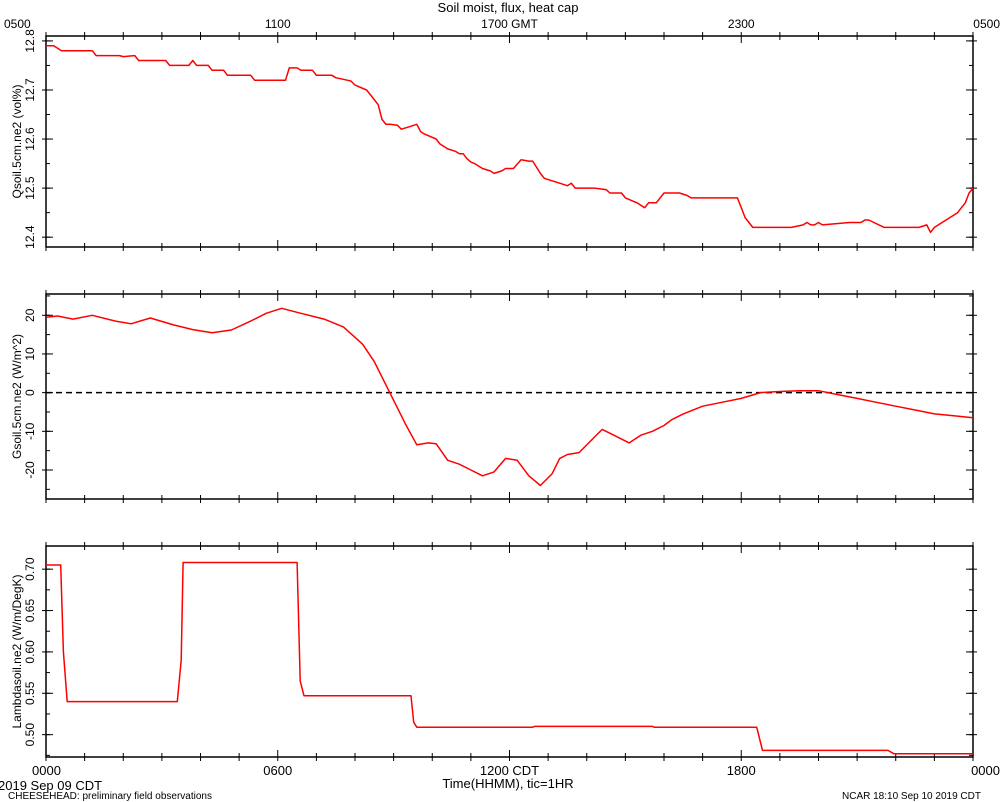 This screenshot has height=802, width=1000. Describe the element at coordinates (17, 396) in the screenshot. I see `y-axis-label: Gsoil.5cm.ne2 (W/m^2)` at that location.